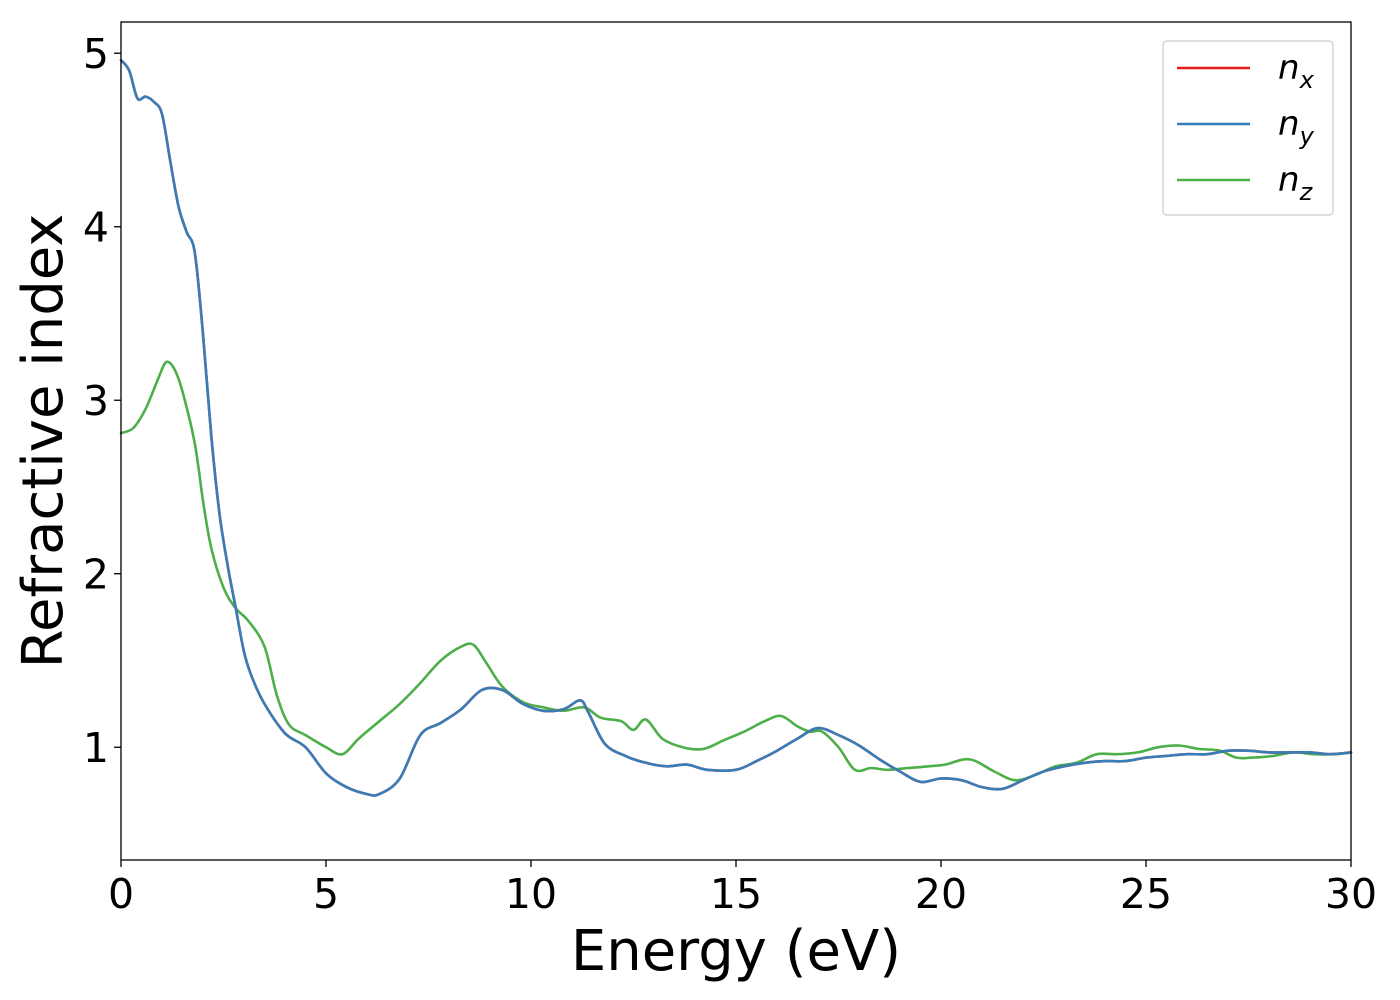 The image size is (1400, 1000). I want to click on y-axis-title: Refractive index, so click(43, 441).